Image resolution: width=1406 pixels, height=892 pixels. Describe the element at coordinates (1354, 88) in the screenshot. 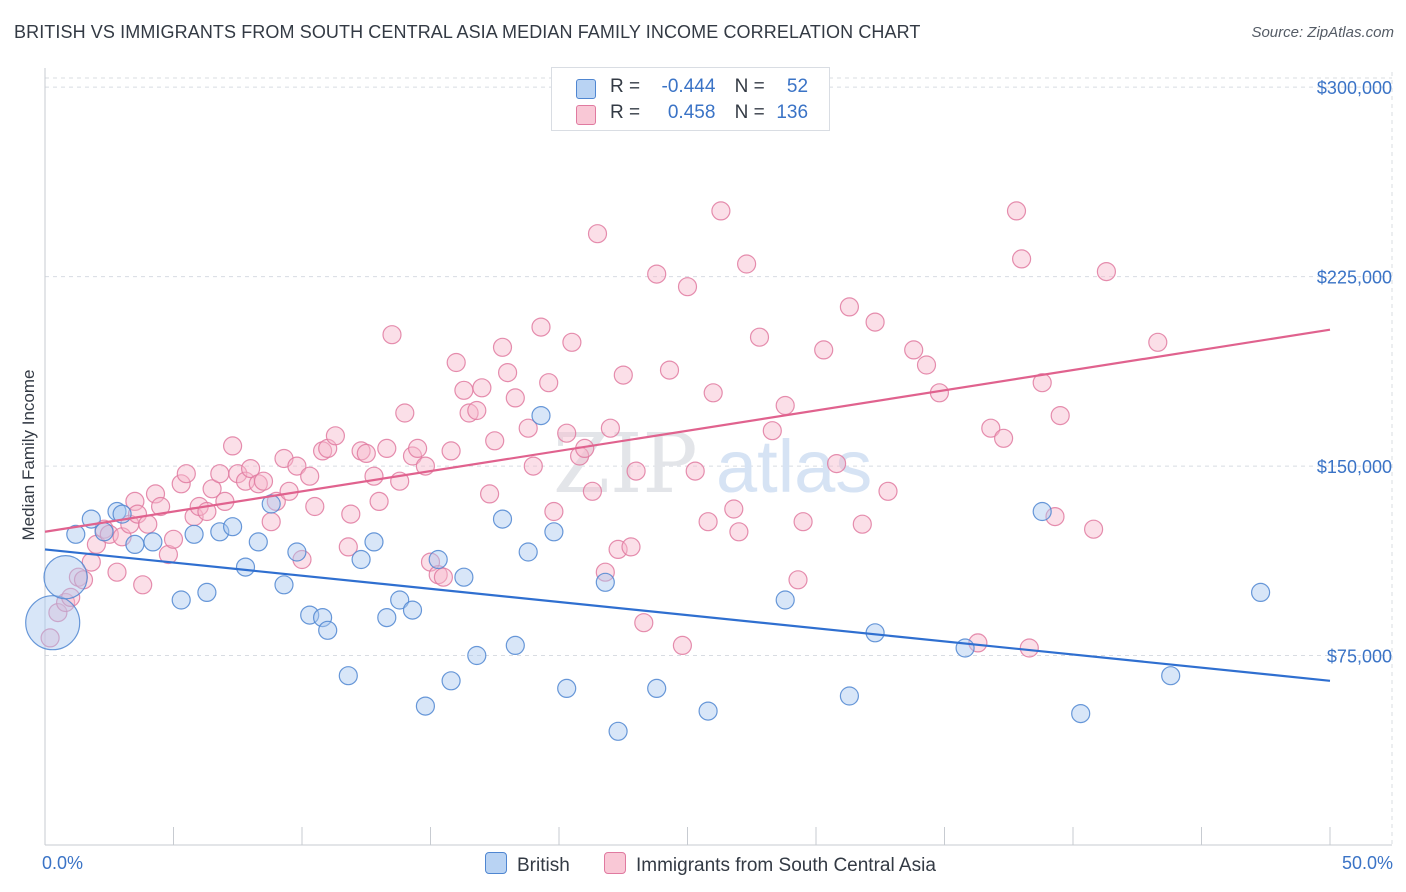

I see `y-tick-label-3: $300,000` at that location.